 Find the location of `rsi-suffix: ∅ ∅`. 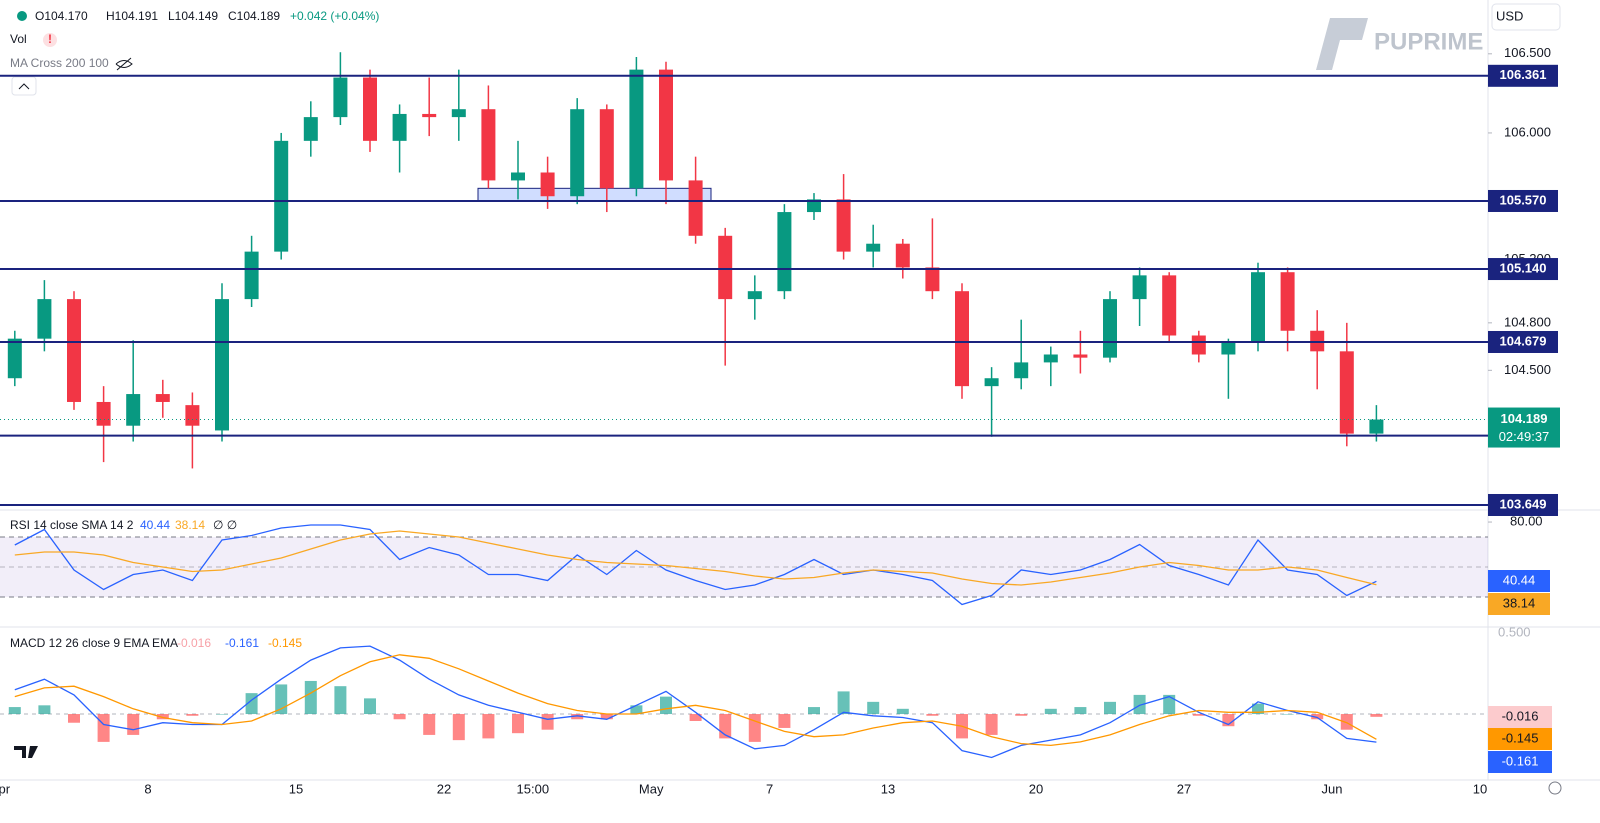

rsi-suffix: ∅ ∅ is located at coordinates (225, 525).